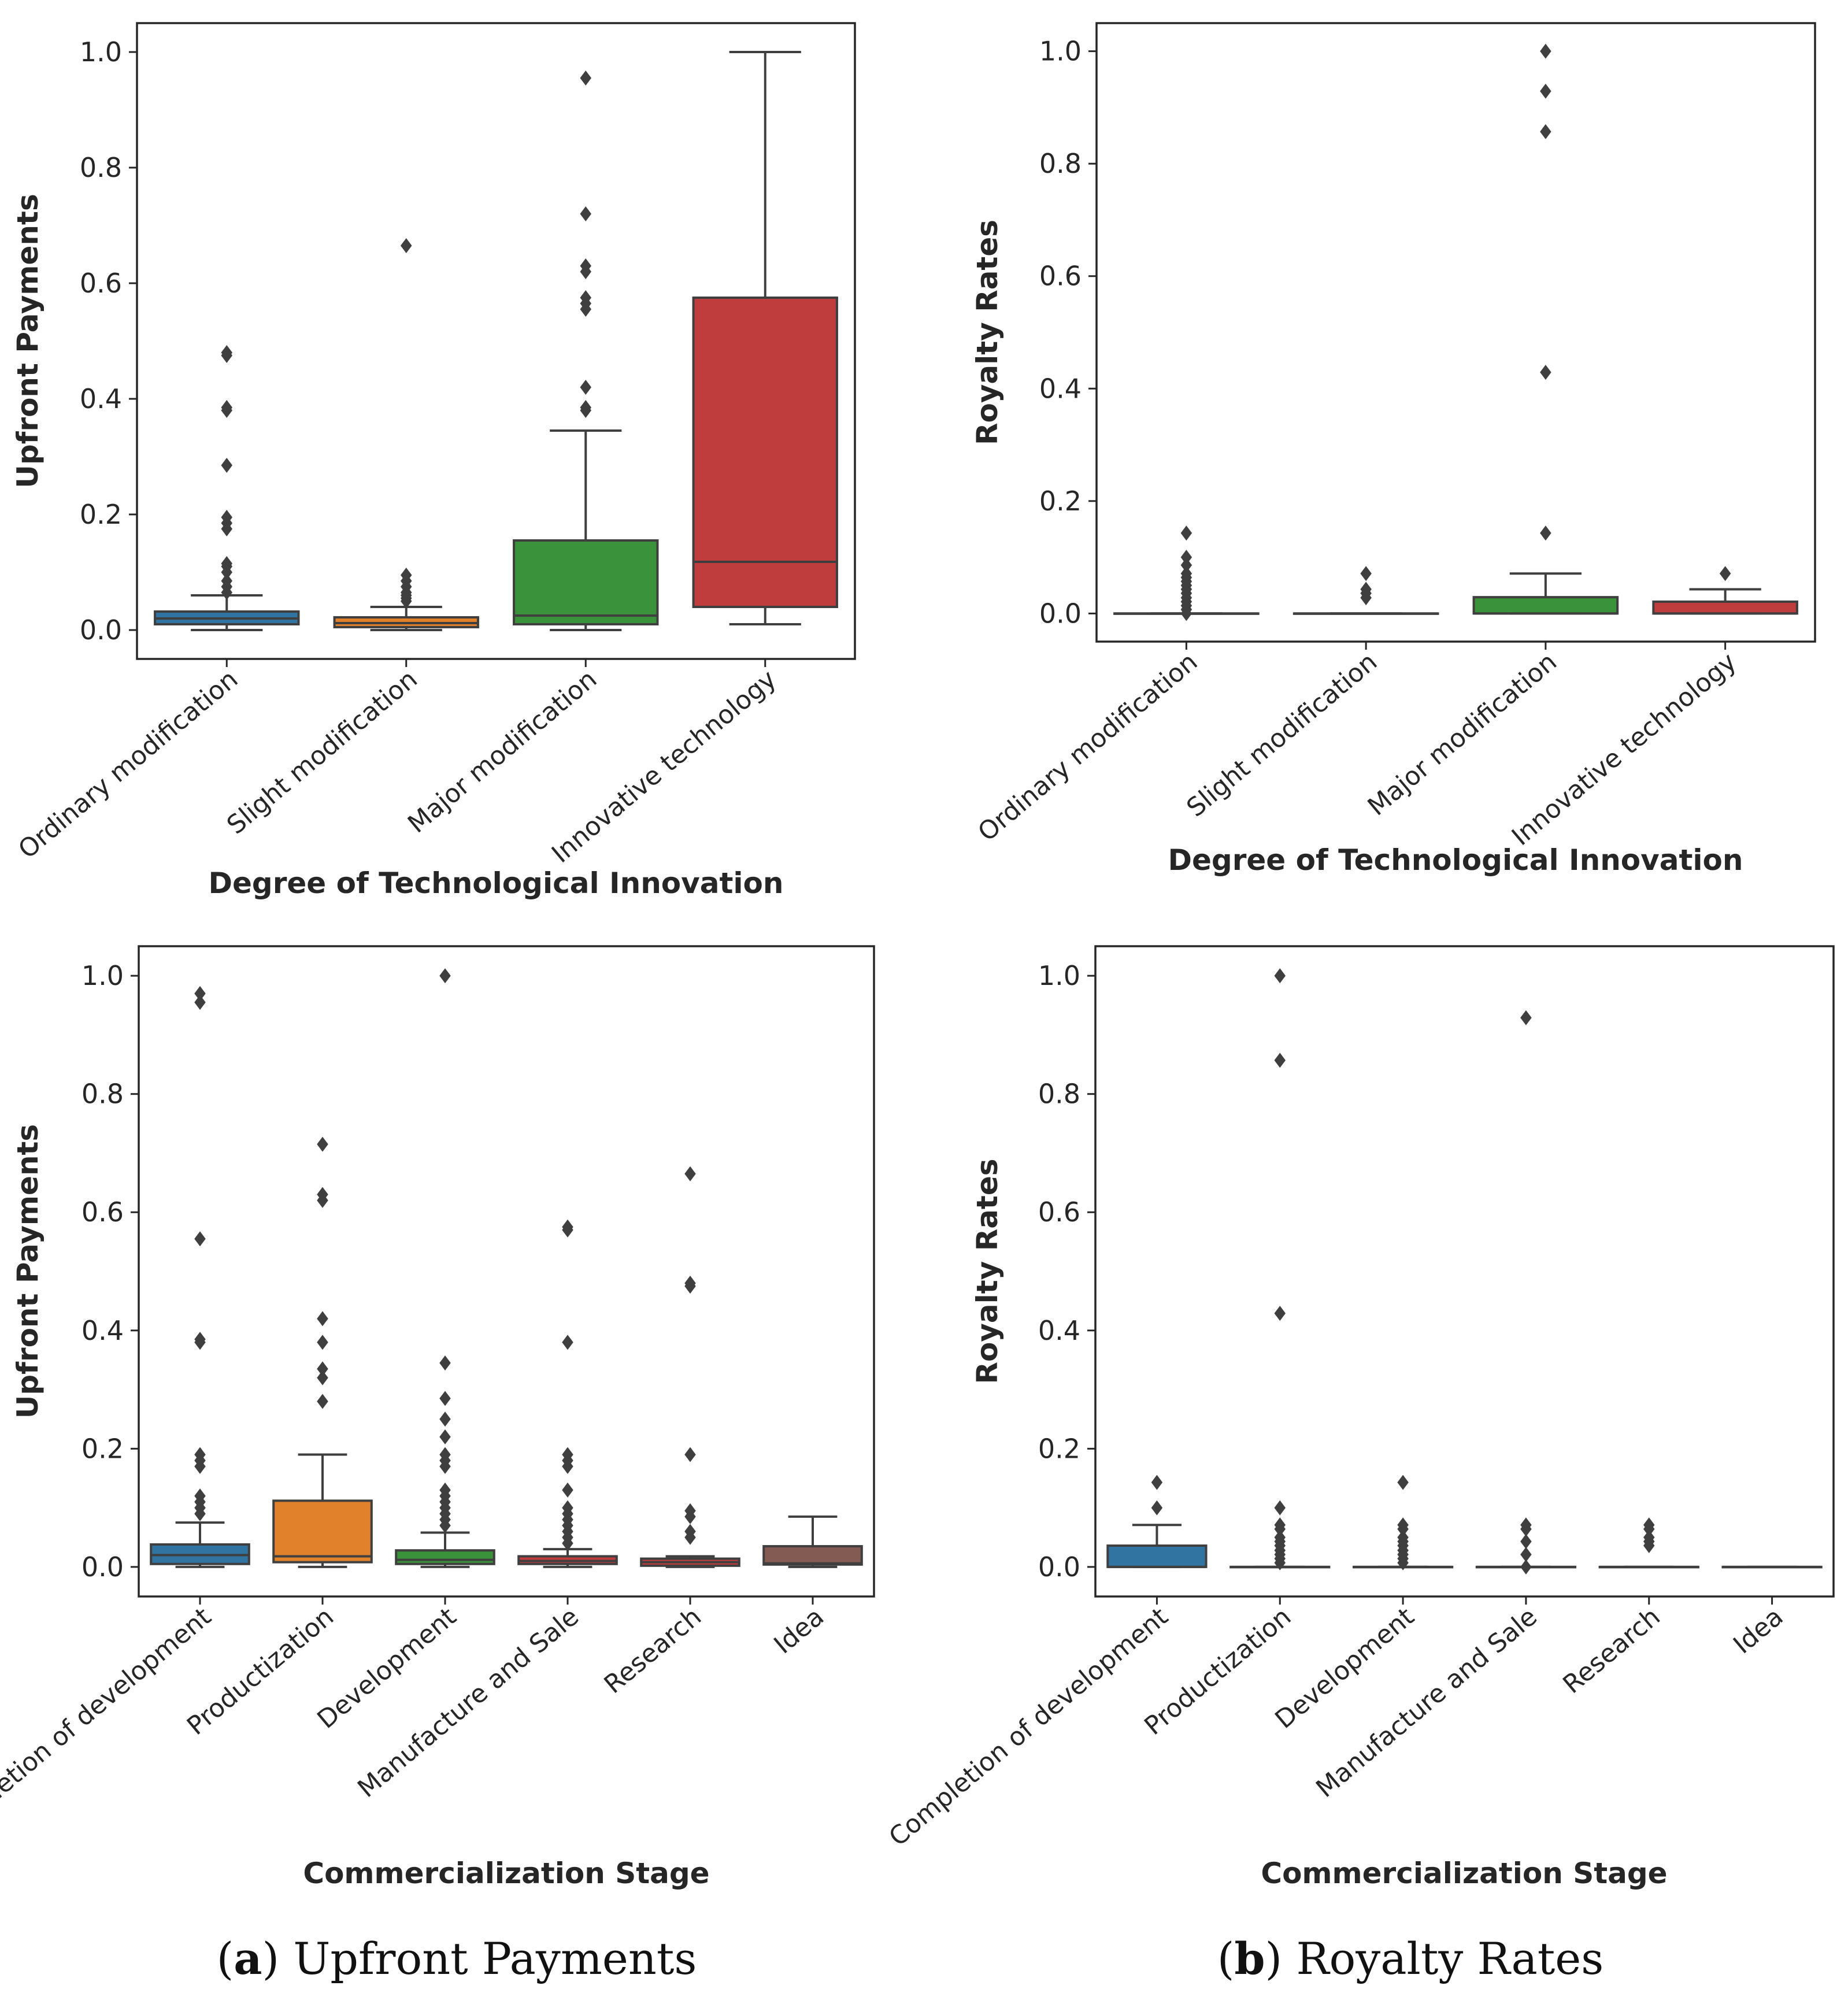 This screenshot has height=1993, width=1848. I want to click on caption-b: (b) Royalty Rates, so click(1410, 1958).